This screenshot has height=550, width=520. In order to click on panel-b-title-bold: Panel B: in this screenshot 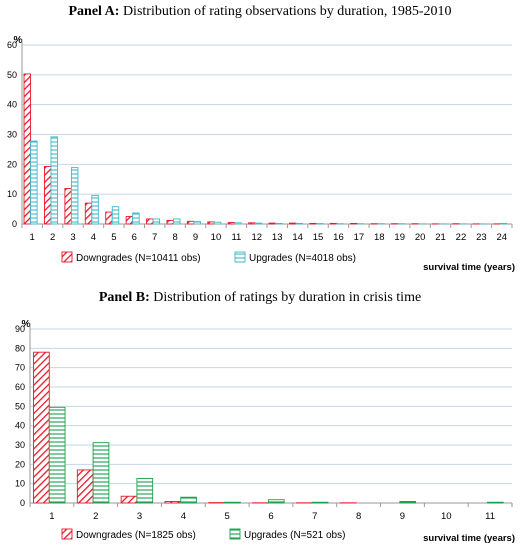, I will do `click(124, 297)`.